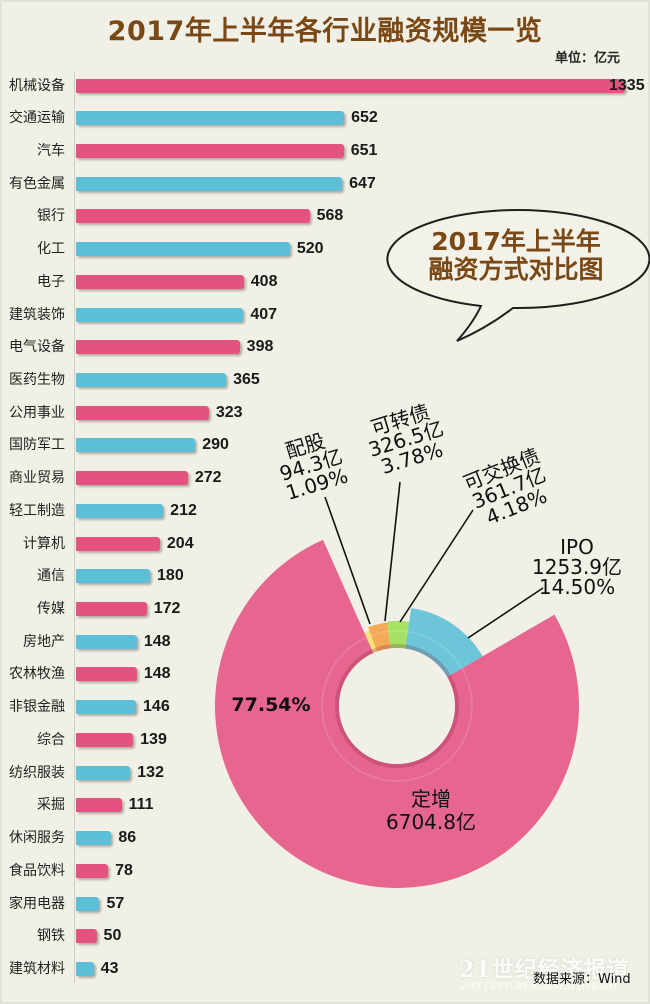  What do you see at coordinates (325, 445) in the screenshot?
I see `bar-row: 国防军工 290` at bounding box center [325, 445].